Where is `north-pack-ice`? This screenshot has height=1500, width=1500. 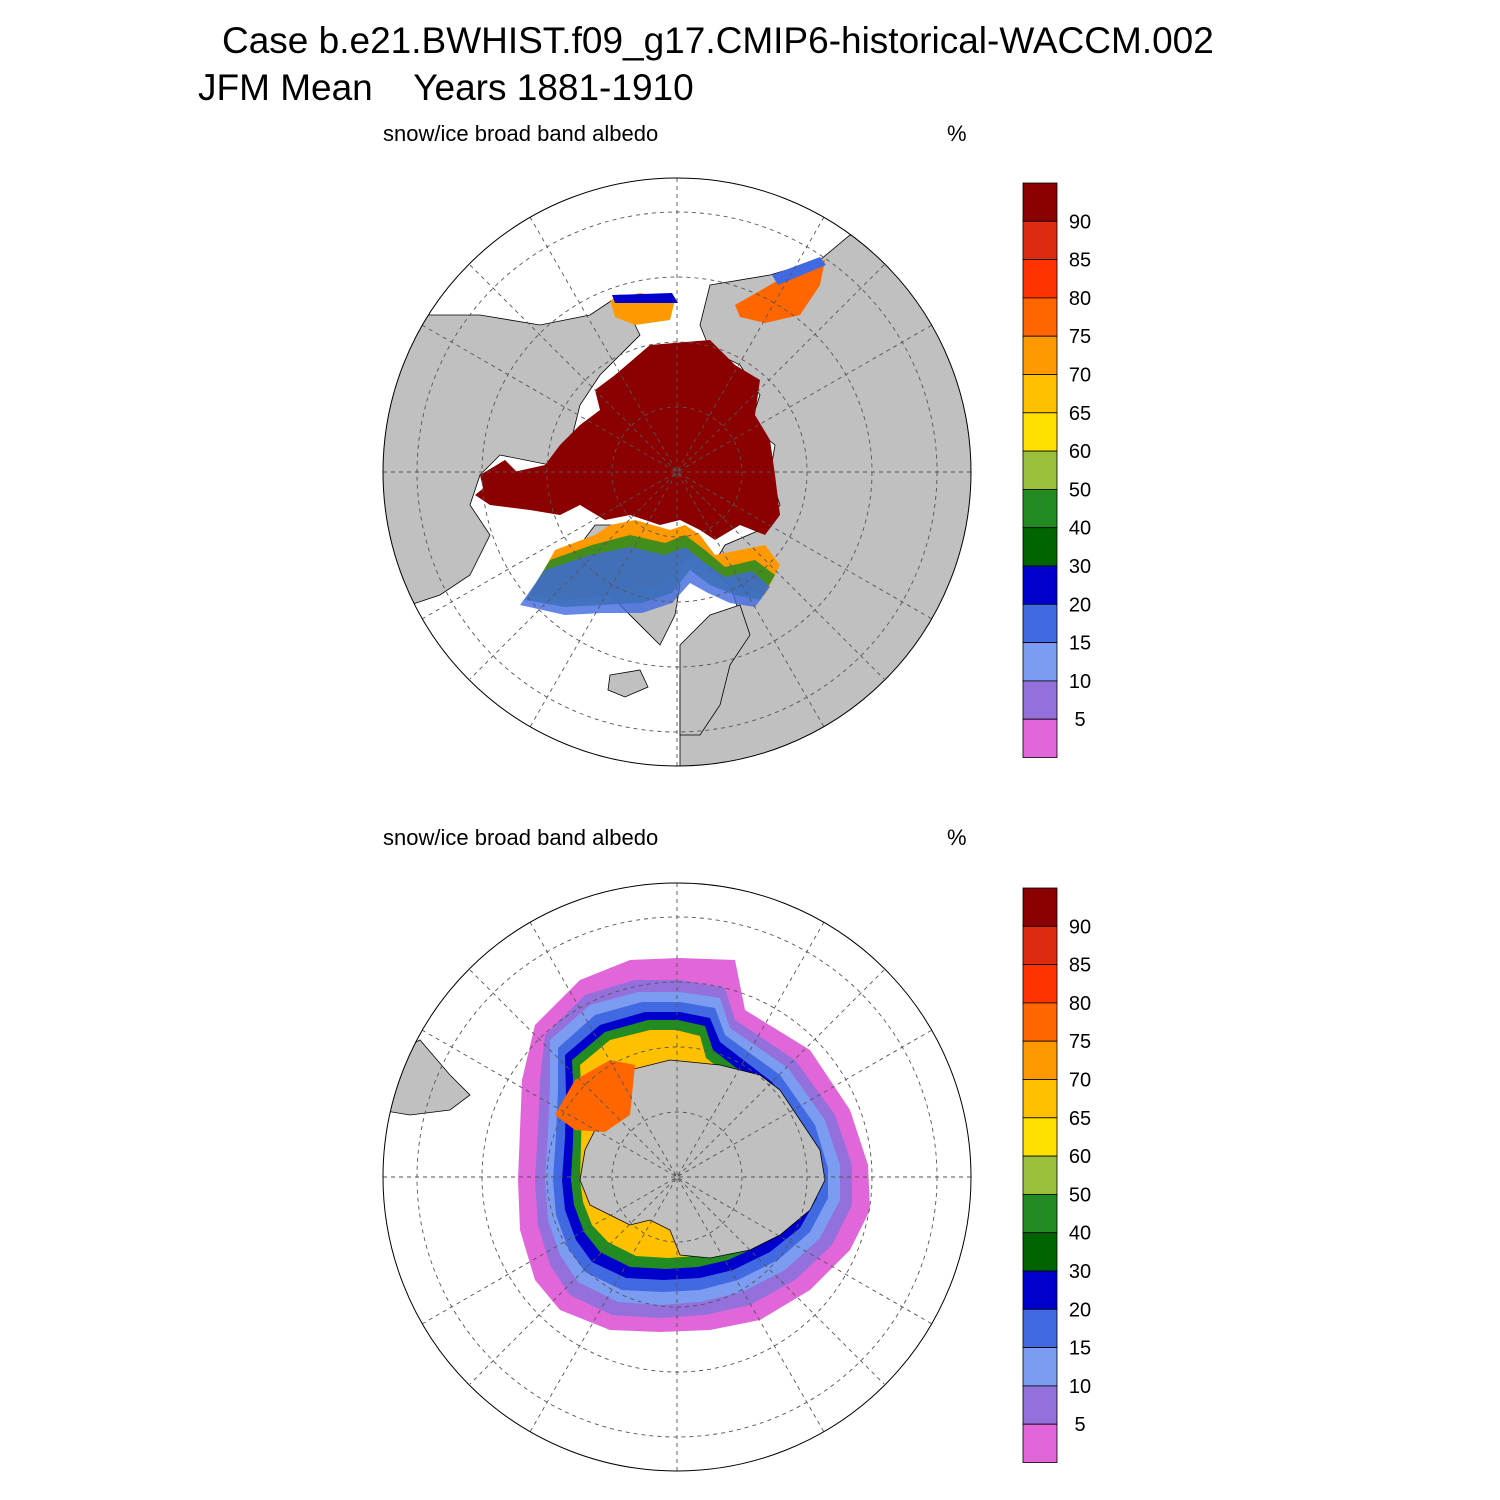
north-pack-ice is located at coordinates (627, 440).